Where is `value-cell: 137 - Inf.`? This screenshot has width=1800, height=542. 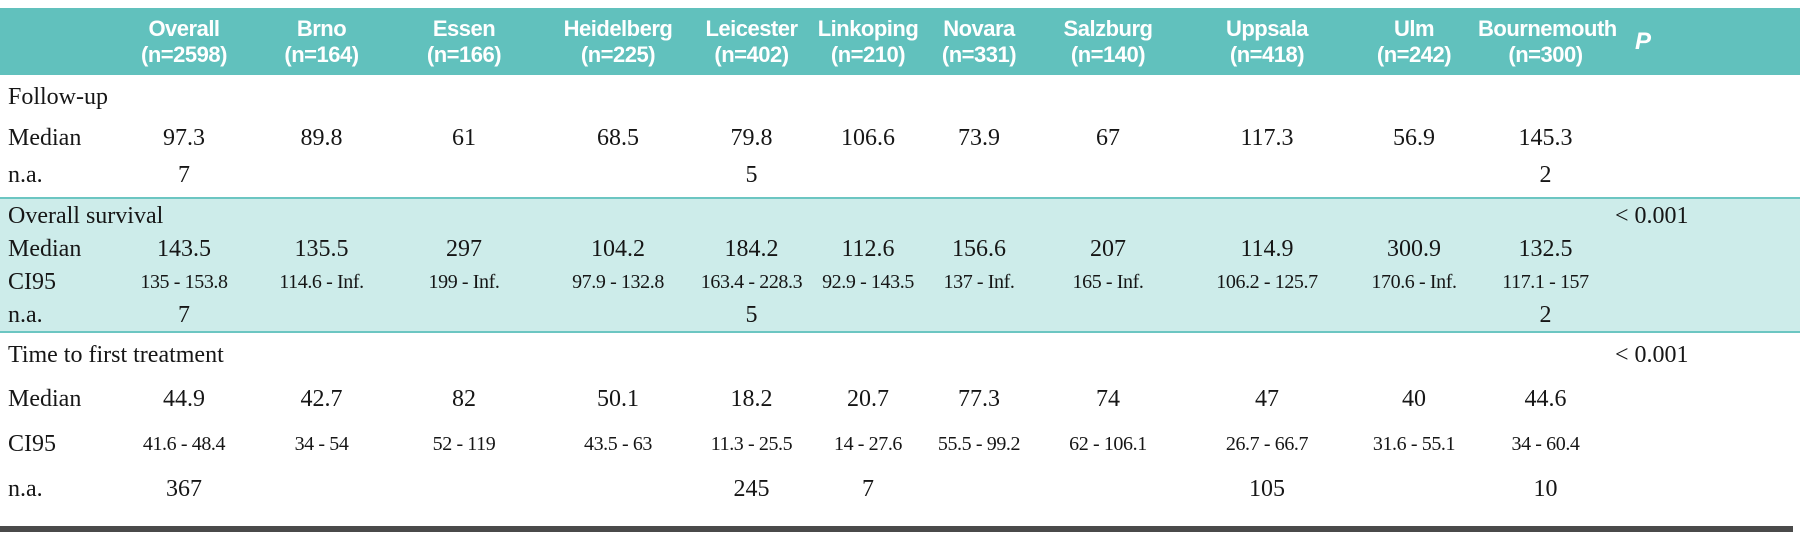
value-cell: 137 - Inf. is located at coordinates (979, 282).